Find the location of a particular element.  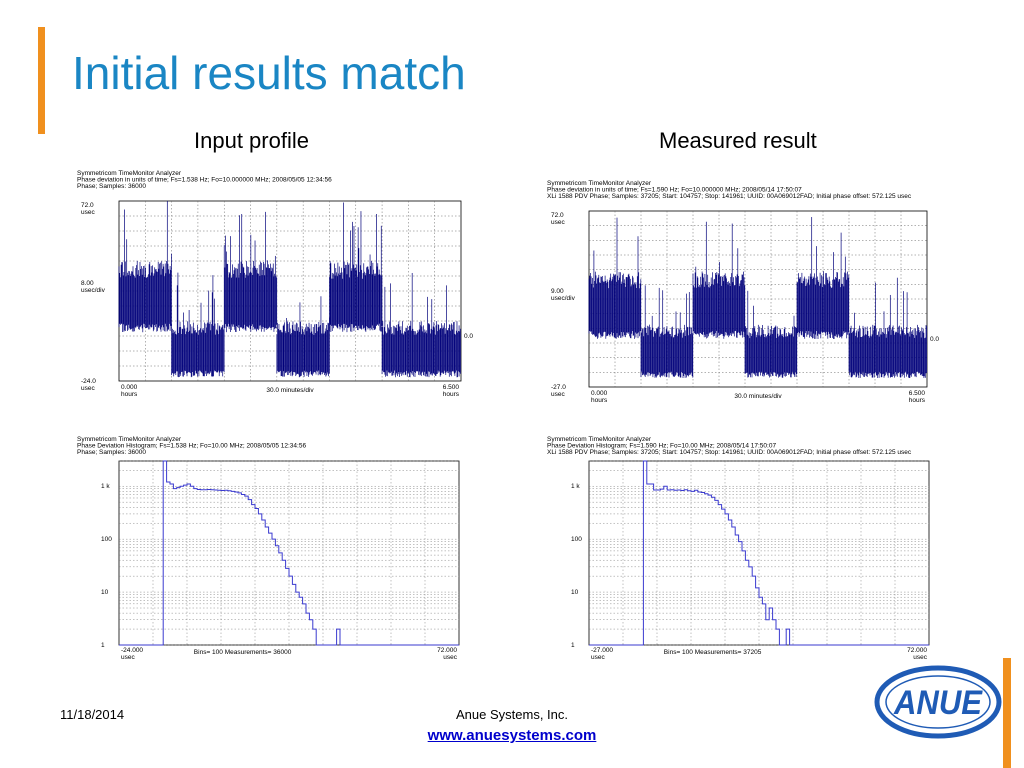

right-column-caption: Measured result is located at coordinates (738, 140).